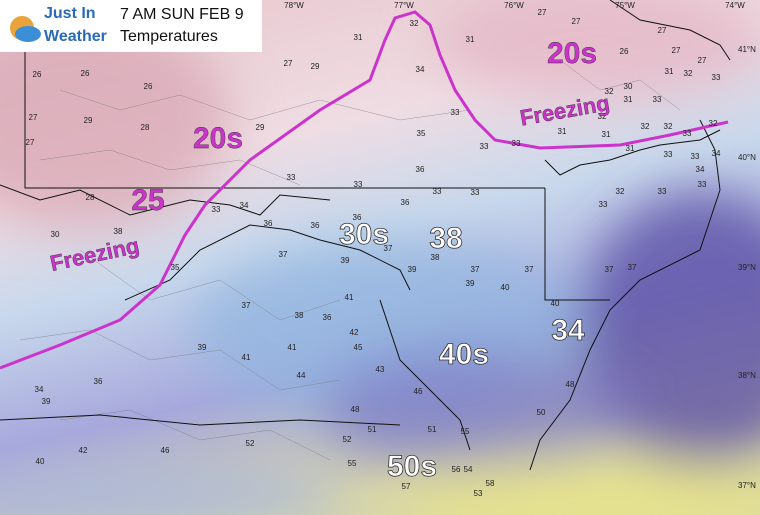 The height and width of the screenshot is (515, 760). What do you see at coordinates (364, 234) in the screenshot?
I see `region-label: 30s` at bounding box center [364, 234].